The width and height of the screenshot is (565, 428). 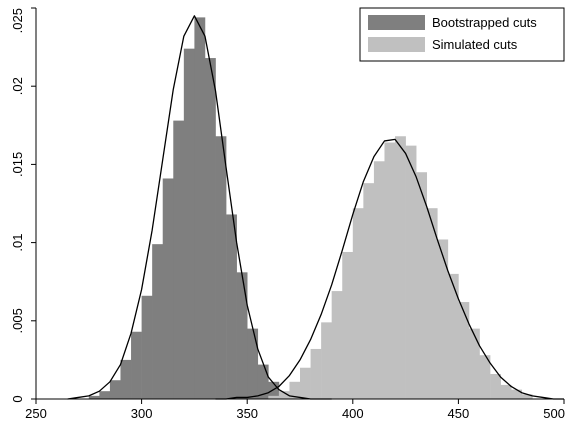 What do you see at coordinates (462, 34) in the screenshot?
I see `legend: Bootstrapped cuts Simulated cuts` at bounding box center [462, 34].